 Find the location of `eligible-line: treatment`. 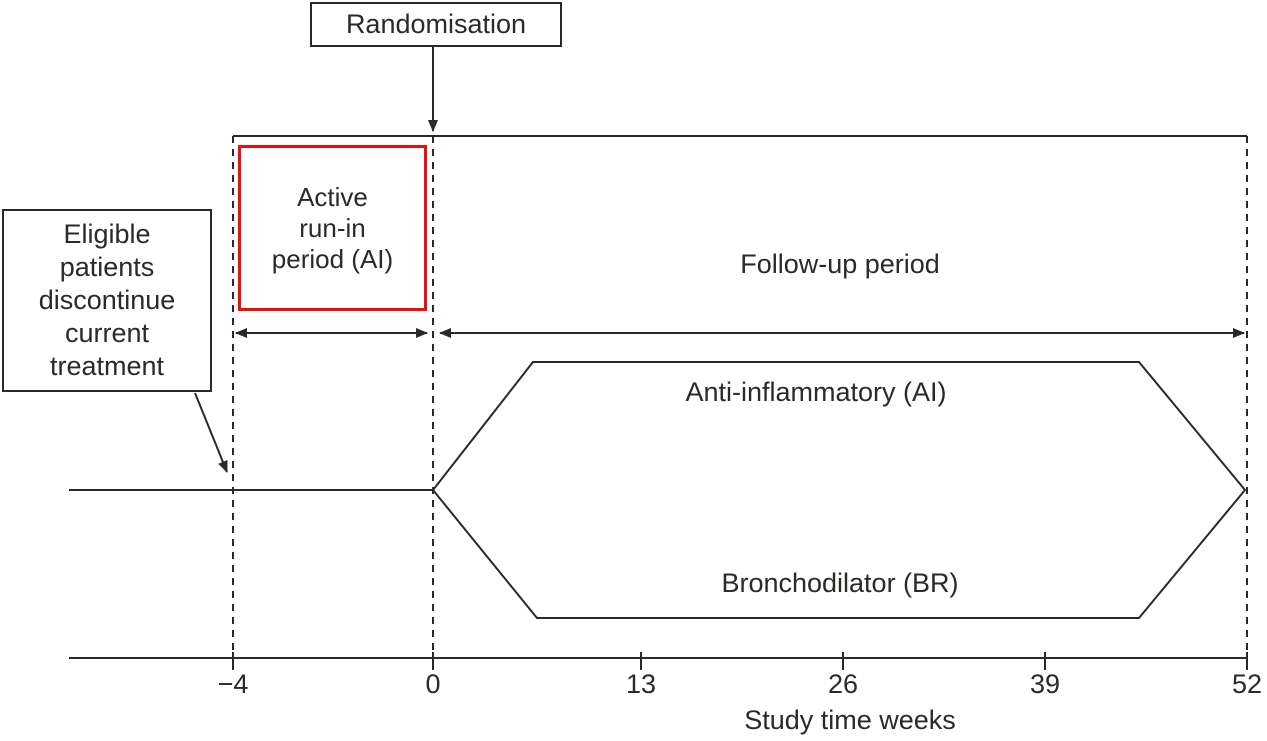

eligible-line: treatment is located at coordinates (107, 366).